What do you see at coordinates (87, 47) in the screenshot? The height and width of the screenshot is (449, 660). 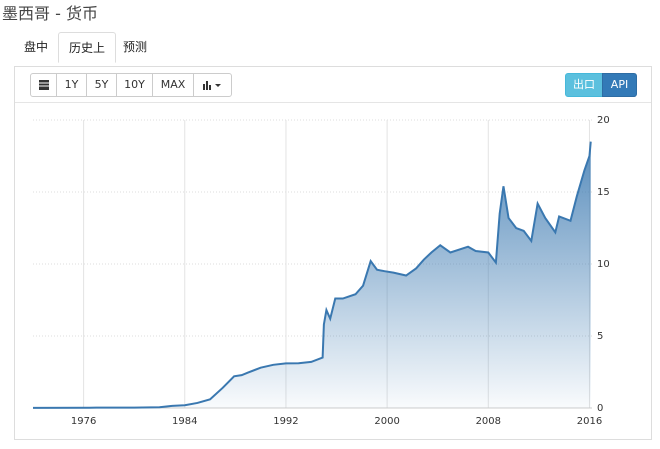 I see `tab-active: 历史上` at bounding box center [87, 47].